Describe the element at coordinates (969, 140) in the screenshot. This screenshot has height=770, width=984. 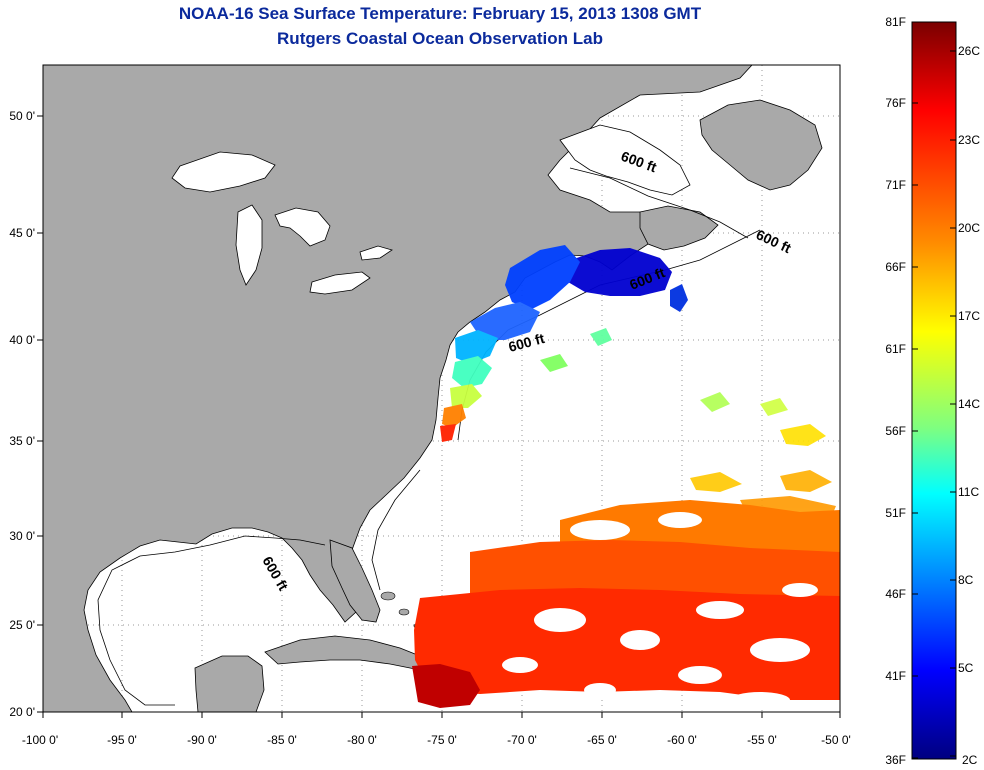
I see `colorbar-c-label: 23C` at that location.